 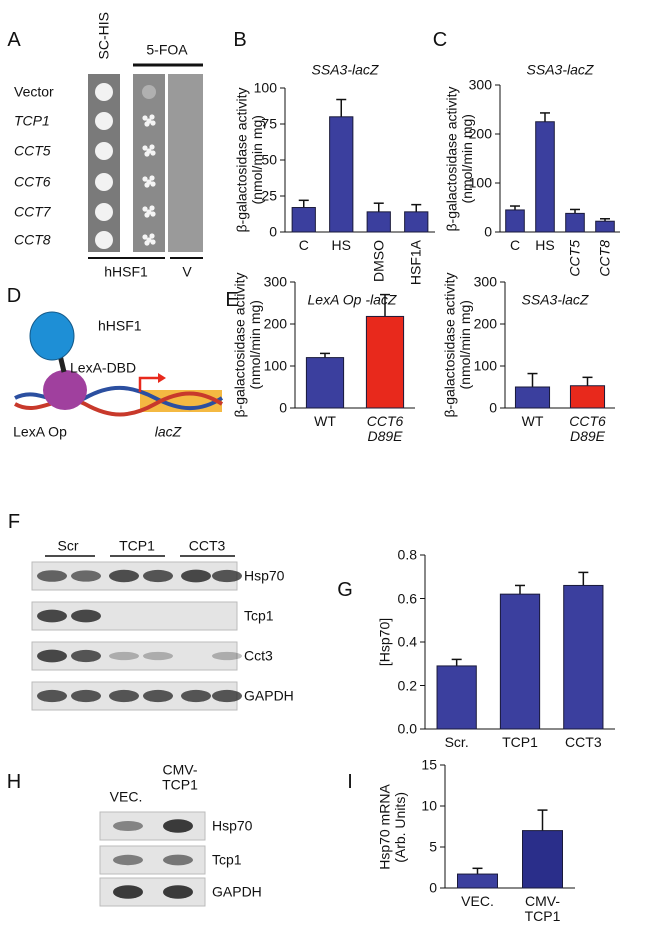 What do you see at coordinates (583, 742) in the screenshot?
I see `x-tick-label: CCT3` at bounding box center [583, 742].